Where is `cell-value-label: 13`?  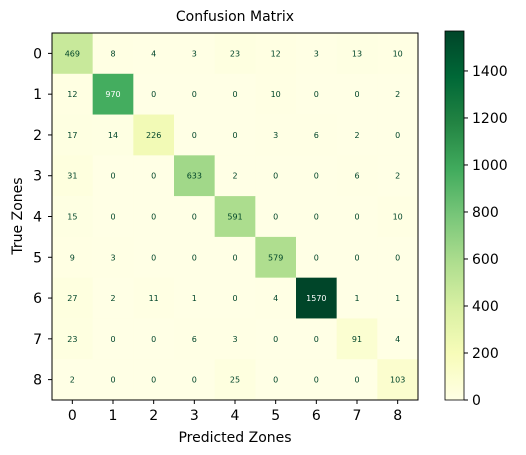
cell-value-label: 13 is located at coordinates (357, 53).